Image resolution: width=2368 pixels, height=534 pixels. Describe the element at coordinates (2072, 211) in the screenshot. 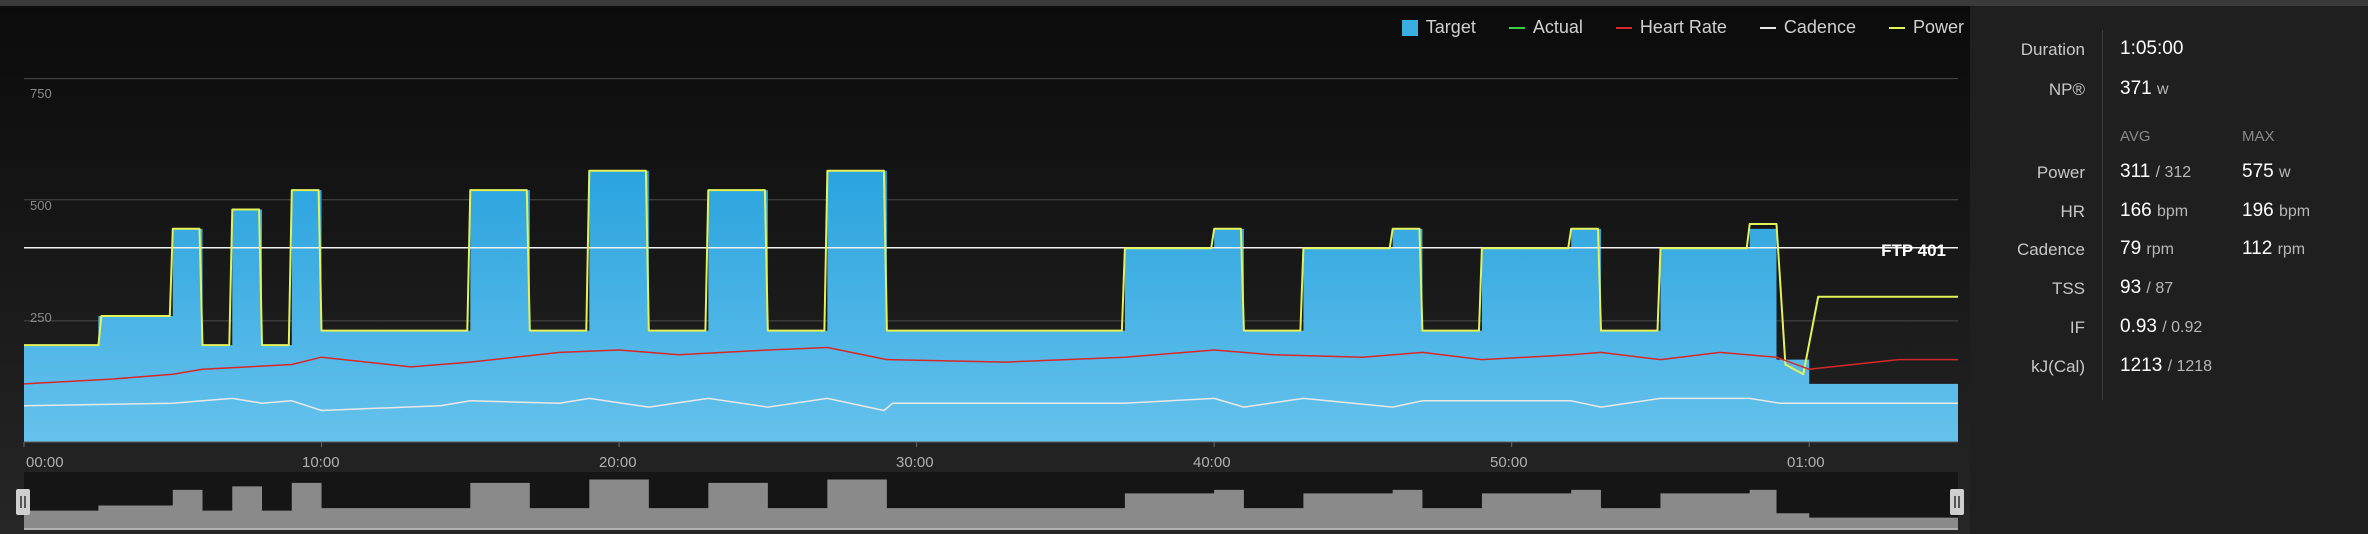

I see `stat-label: HR` at that location.